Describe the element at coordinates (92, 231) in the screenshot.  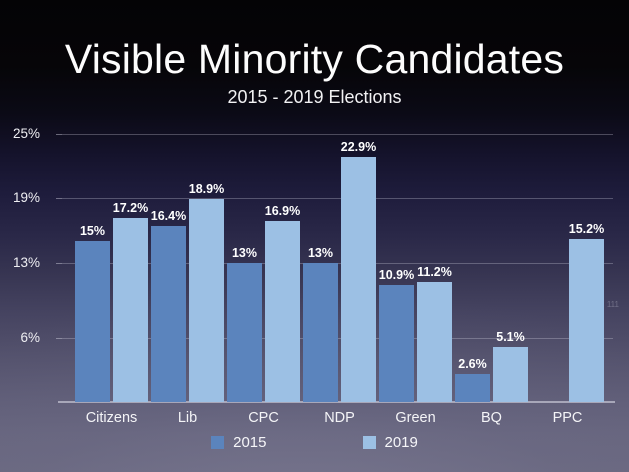
I see `bar-value-label: 15%` at that location.